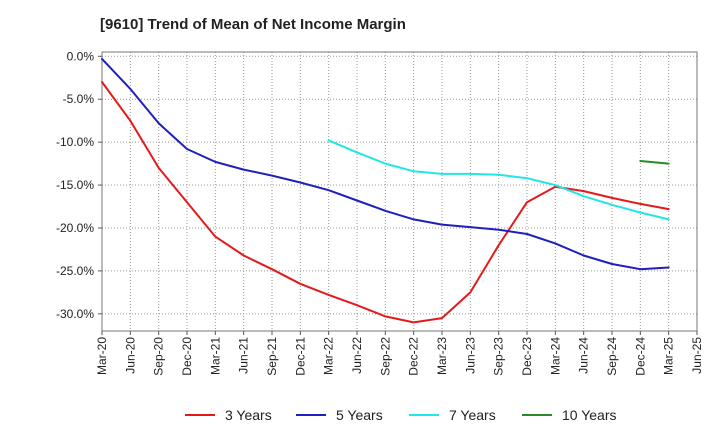 This screenshot has height=440, width=720. What do you see at coordinates (244, 355) in the screenshot?
I see `x-tick-label: Jun-21` at bounding box center [244, 355].